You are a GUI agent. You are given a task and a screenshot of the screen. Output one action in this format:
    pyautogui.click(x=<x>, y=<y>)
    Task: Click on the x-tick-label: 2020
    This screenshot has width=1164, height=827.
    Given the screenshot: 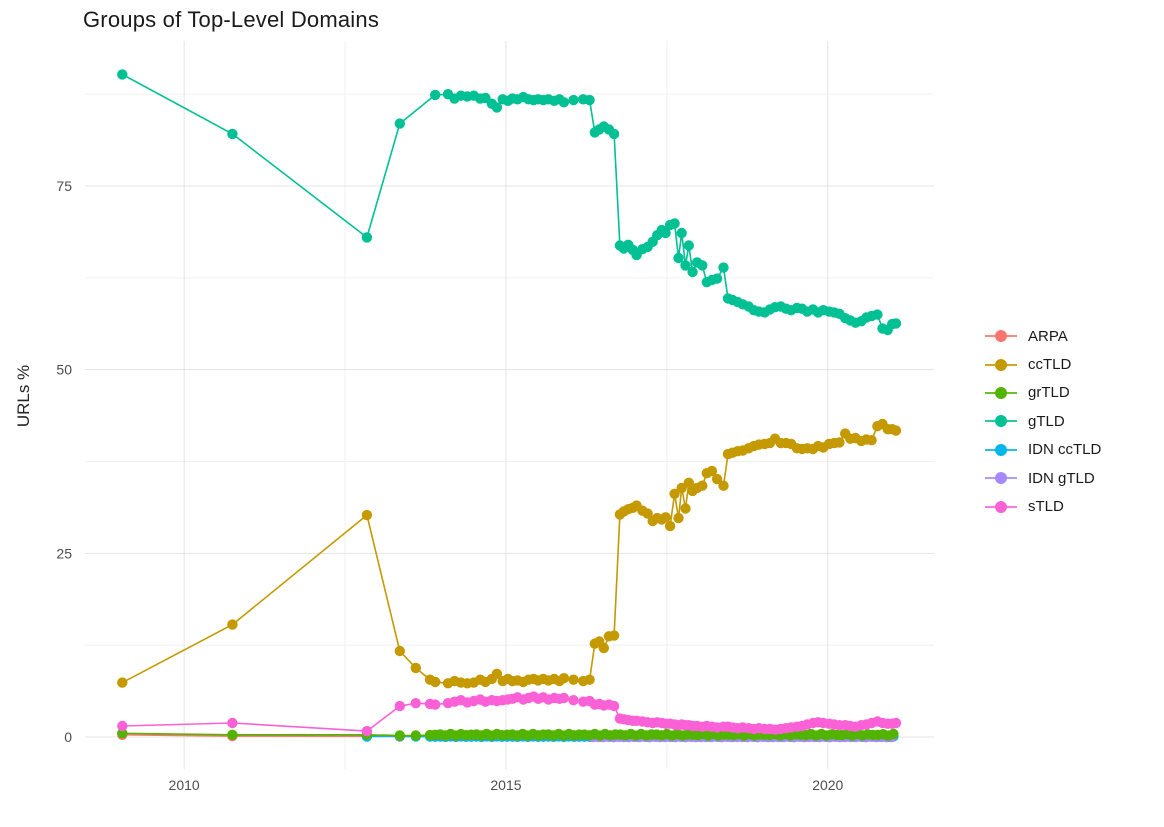 What is the action you would take?
    pyautogui.click(x=827, y=785)
    